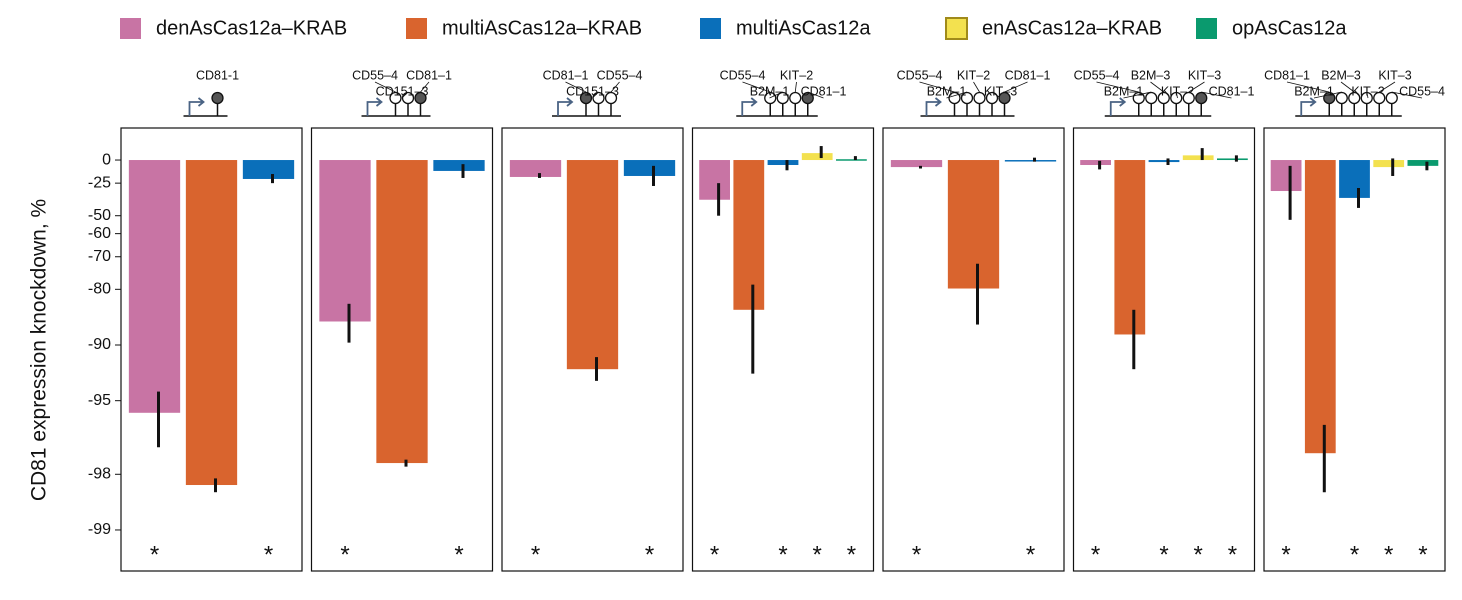 The width and height of the screenshot is (1462, 600). What do you see at coordinates (99, 529) in the screenshot?
I see `y-tick-label: -99` at bounding box center [99, 529].